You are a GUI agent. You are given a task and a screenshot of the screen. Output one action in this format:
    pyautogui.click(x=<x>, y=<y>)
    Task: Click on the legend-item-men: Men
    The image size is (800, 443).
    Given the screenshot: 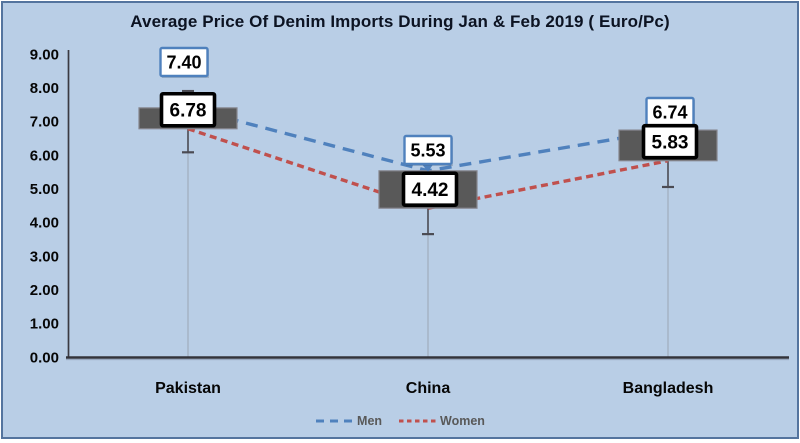 What is the action you would take?
    pyautogui.click(x=348, y=421)
    